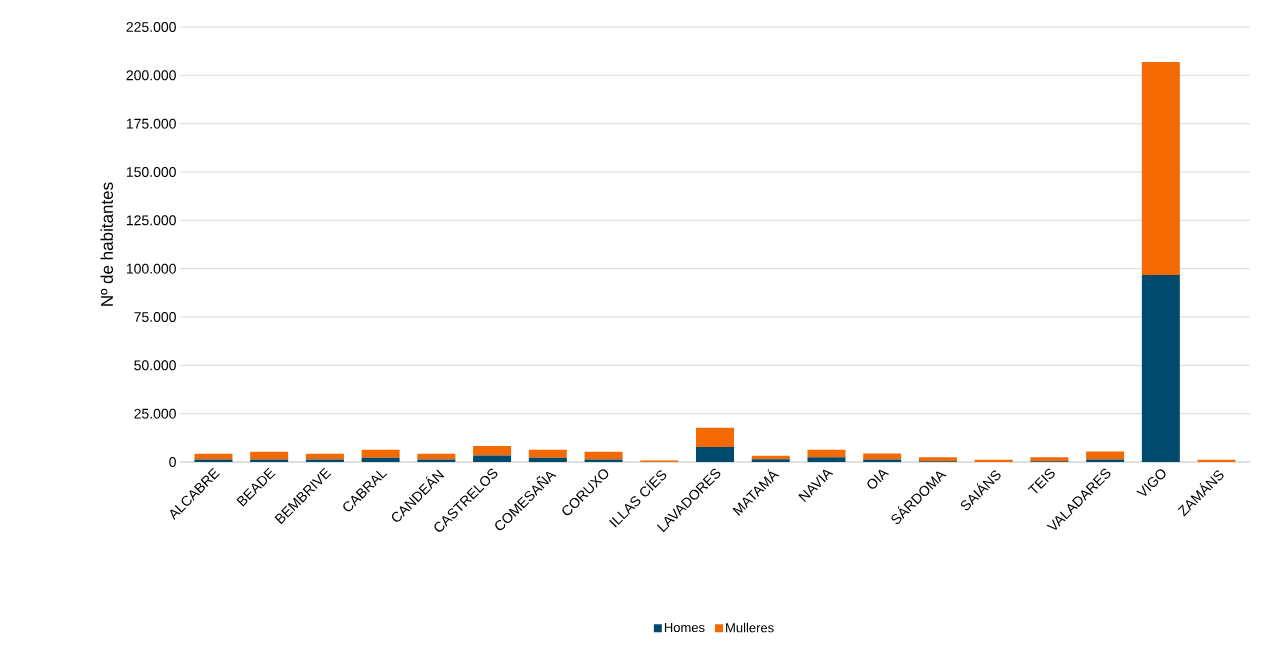  I want to click on y-axis-title: Nº de habitantes, so click(106, 244).